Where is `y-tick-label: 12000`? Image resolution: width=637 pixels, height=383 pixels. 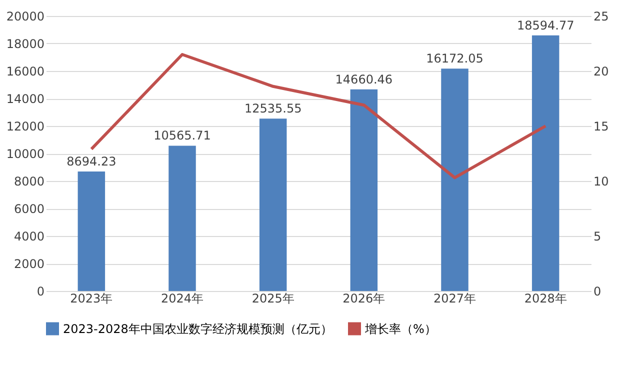
y-tick-label: 12000 is located at coordinates (25, 127).